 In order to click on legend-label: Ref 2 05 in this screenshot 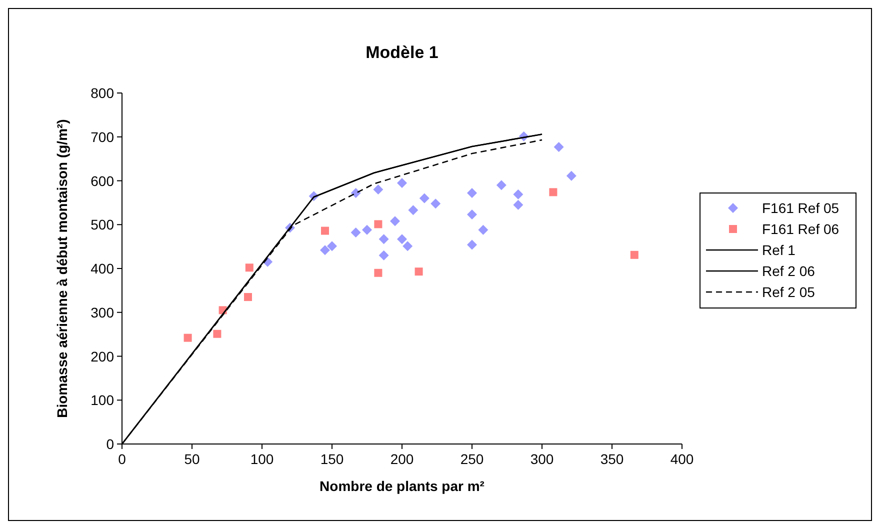, I will do `click(789, 292)`.